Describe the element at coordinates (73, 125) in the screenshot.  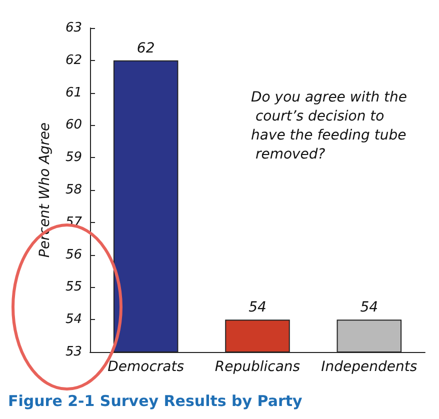
I see `y-tick-label: 60` at that location.